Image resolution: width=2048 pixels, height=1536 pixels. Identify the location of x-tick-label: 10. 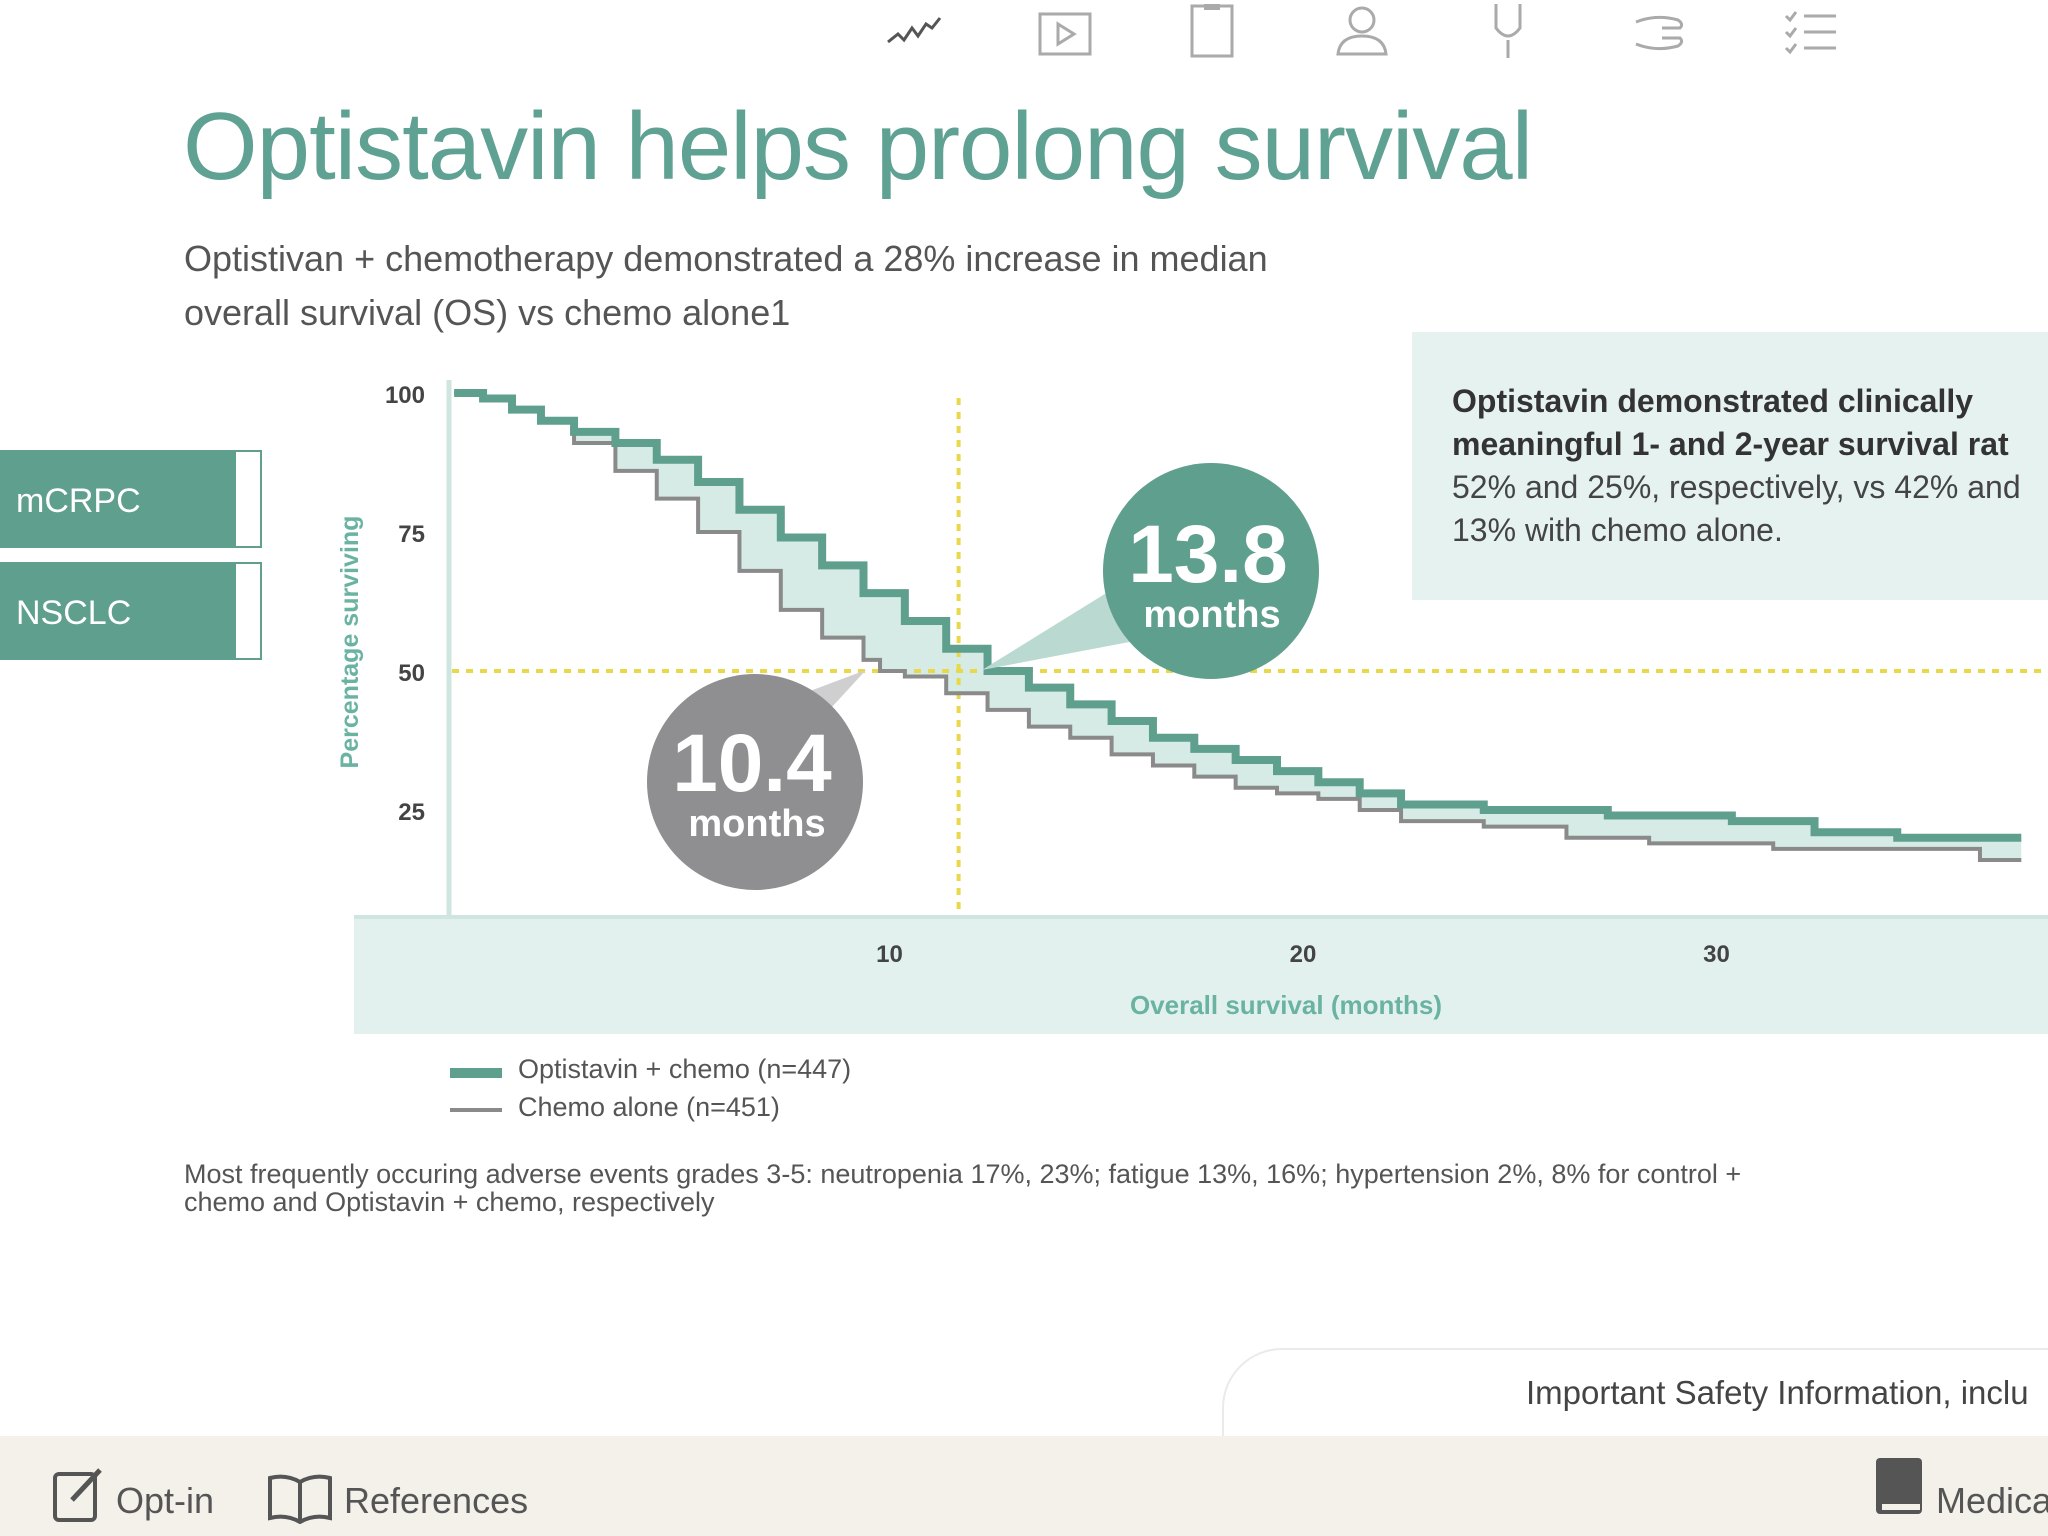
(889, 954).